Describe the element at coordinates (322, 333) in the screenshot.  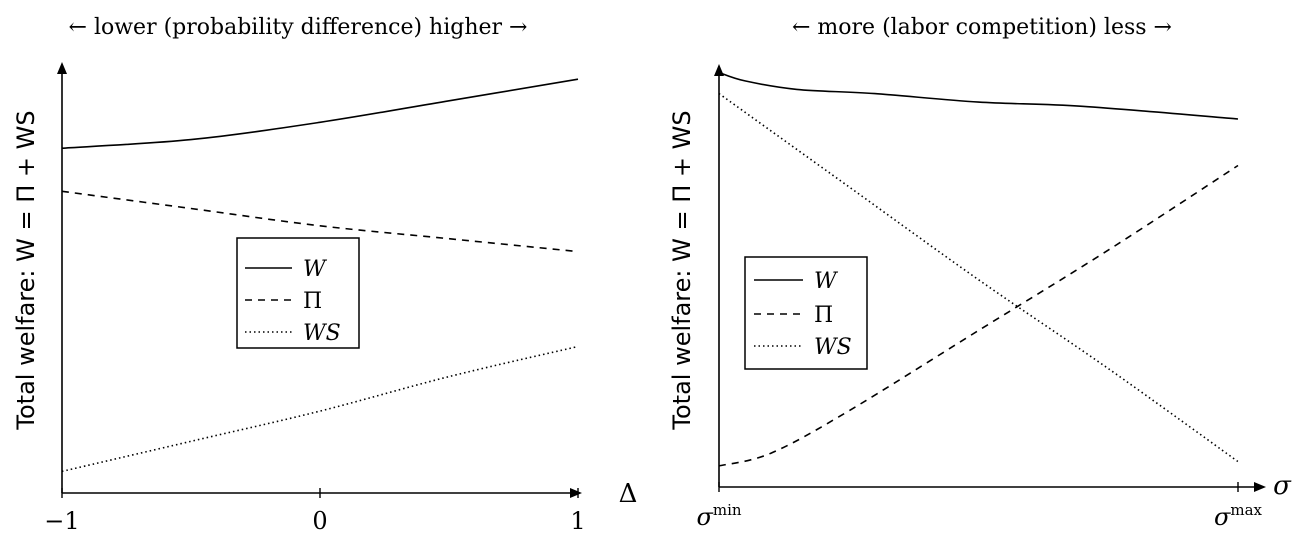
I see `left-legend-label-ws: WS` at that location.